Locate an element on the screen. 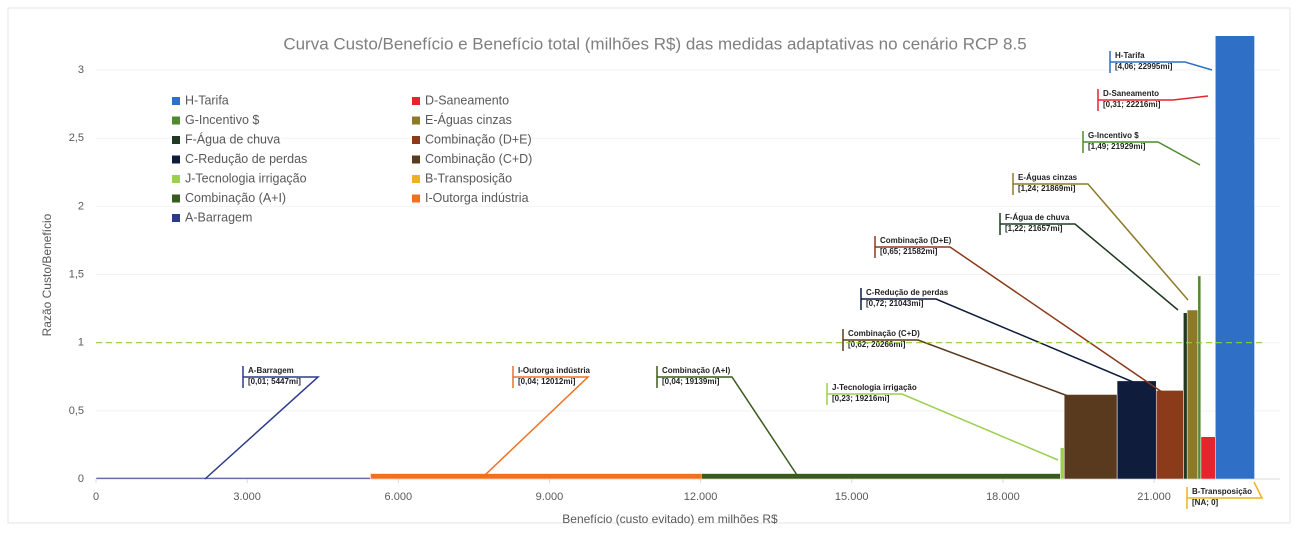 Image resolution: width=1298 pixels, height=536 pixels. y-tick-label: 2,5 is located at coordinates (76, 138).